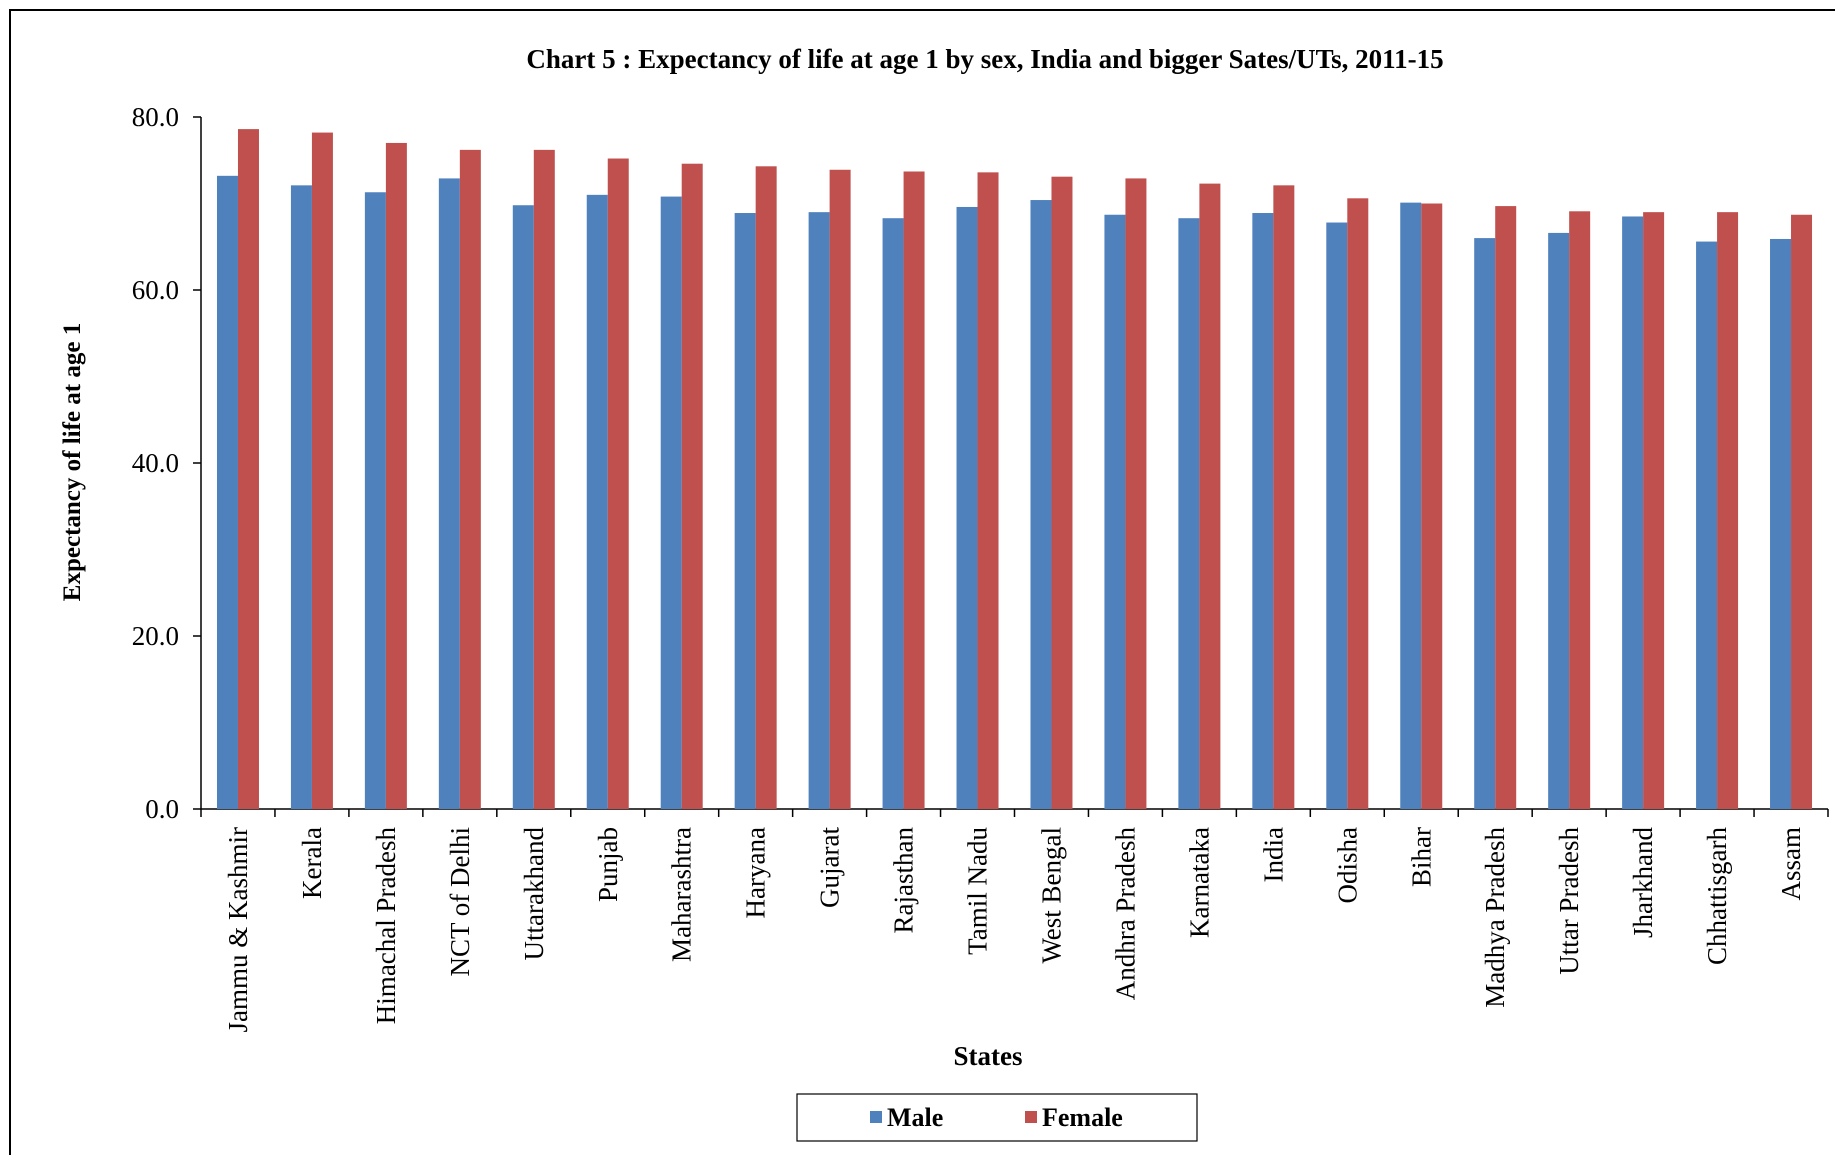  What do you see at coordinates (1051, 895) in the screenshot?
I see `x-tick-label: West Bengal` at bounding box center [1051, 895].